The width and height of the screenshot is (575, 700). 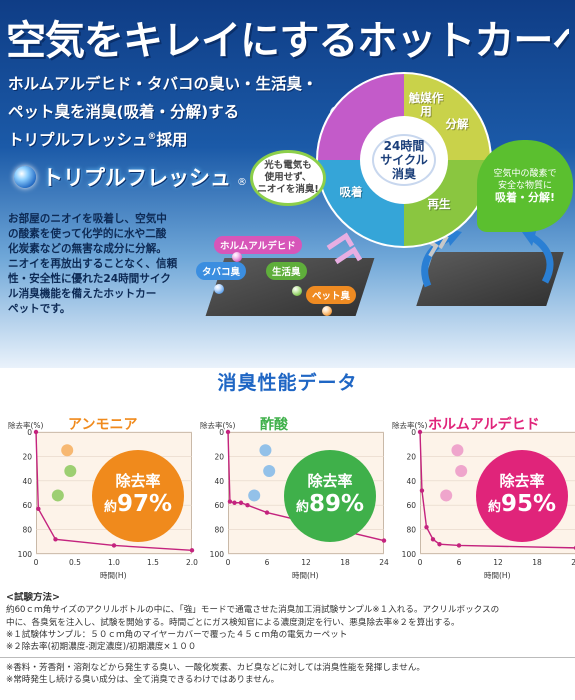 What do you see at coordinates (221, 271) in the screenshot?
I see `odor-tag-tobacco: タバコ臭` at bounding box center [221, 271].